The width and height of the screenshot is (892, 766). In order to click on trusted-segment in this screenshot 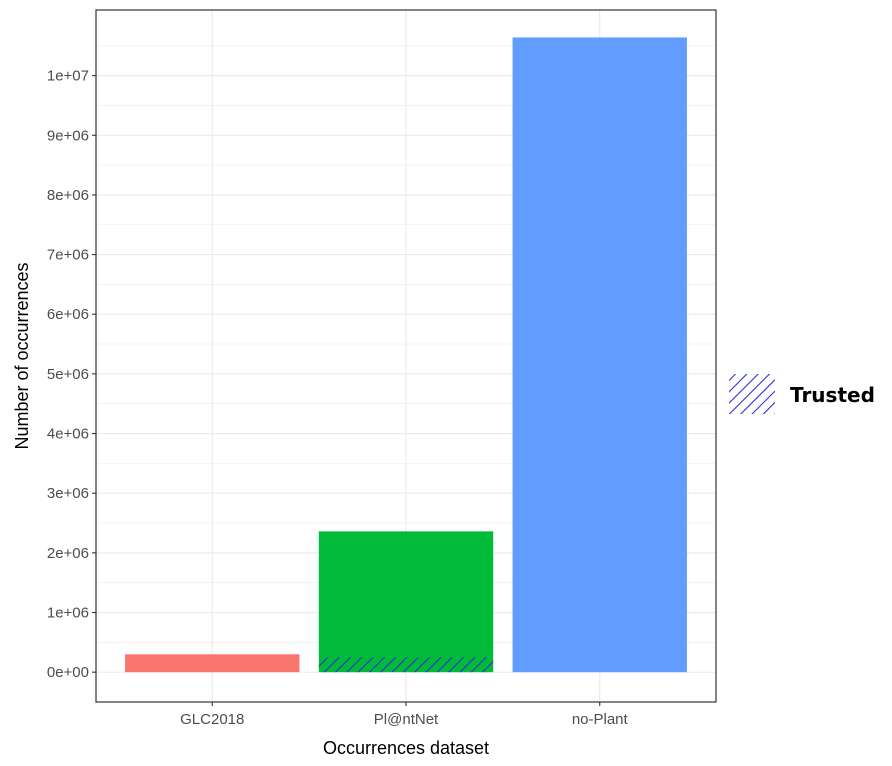, I will do `click(406, 665)`.